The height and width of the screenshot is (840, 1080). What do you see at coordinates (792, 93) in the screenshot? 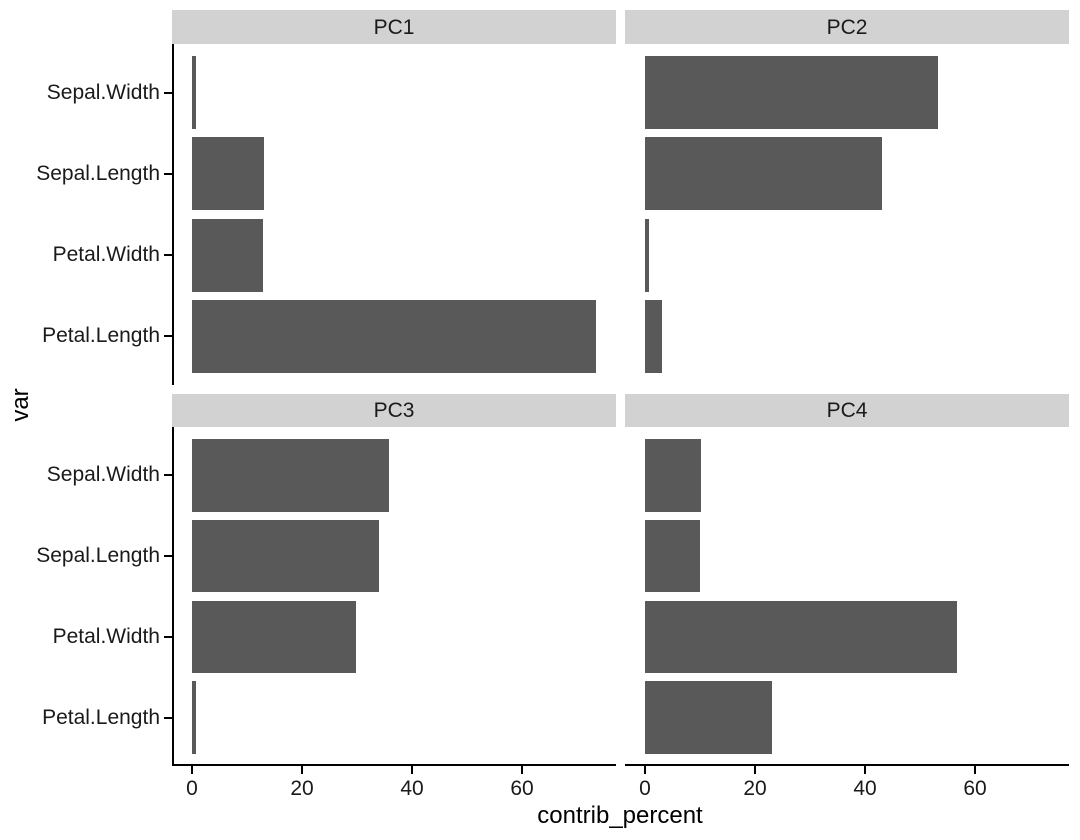
I see `bar-pc2-sepal.width` at bounding box center [792, 93].